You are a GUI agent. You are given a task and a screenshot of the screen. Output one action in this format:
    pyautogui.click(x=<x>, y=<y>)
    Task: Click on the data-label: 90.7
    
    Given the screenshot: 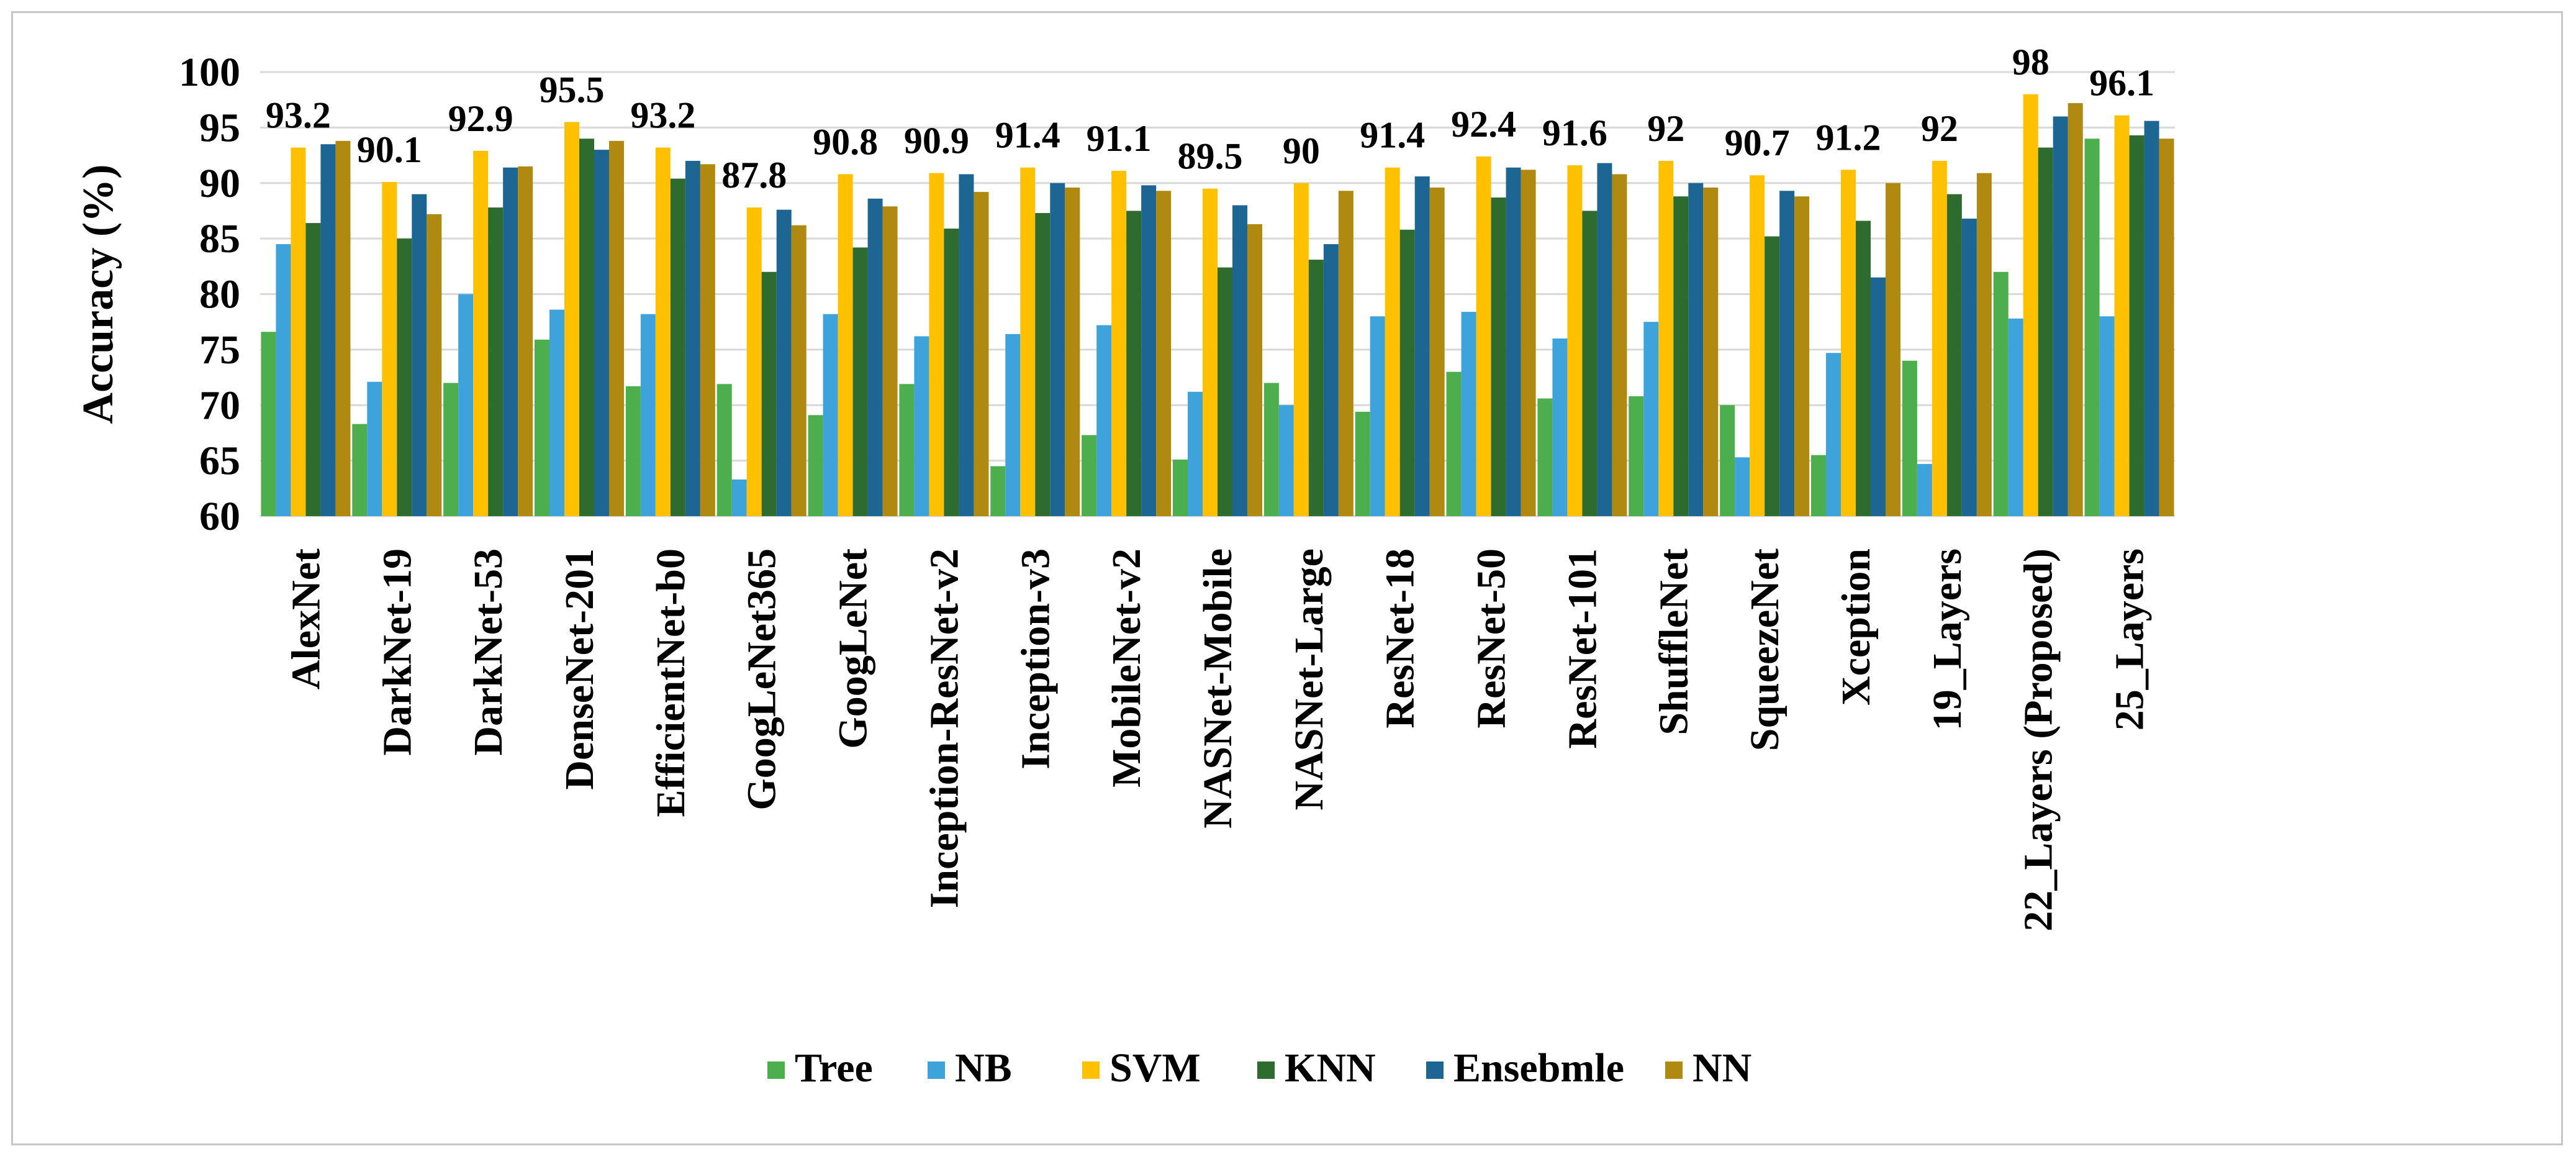 What is the action you would take?
    pyautogui.click(x=1757, y=142)
    